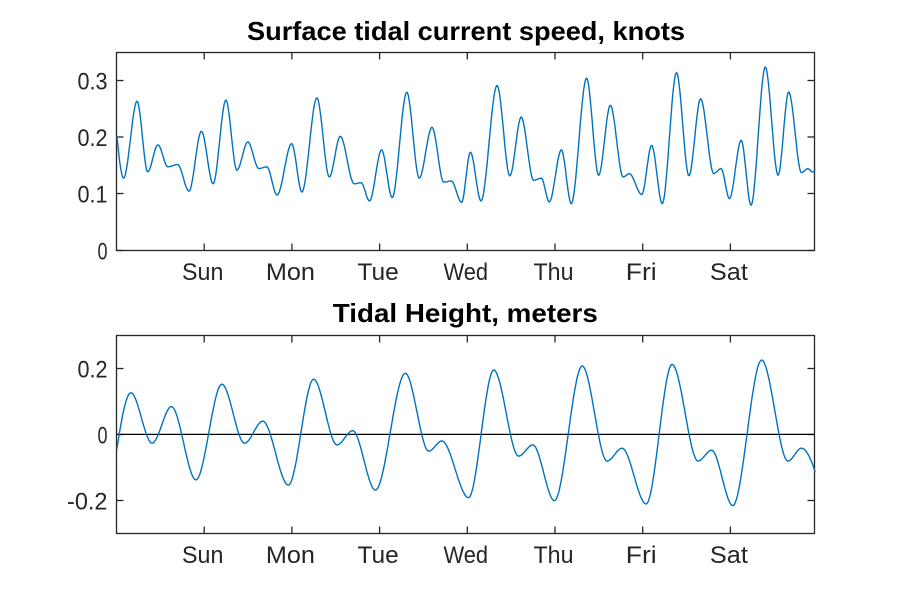  I want to click on svg-text: Tidal Height, meters, so click(465, 313).